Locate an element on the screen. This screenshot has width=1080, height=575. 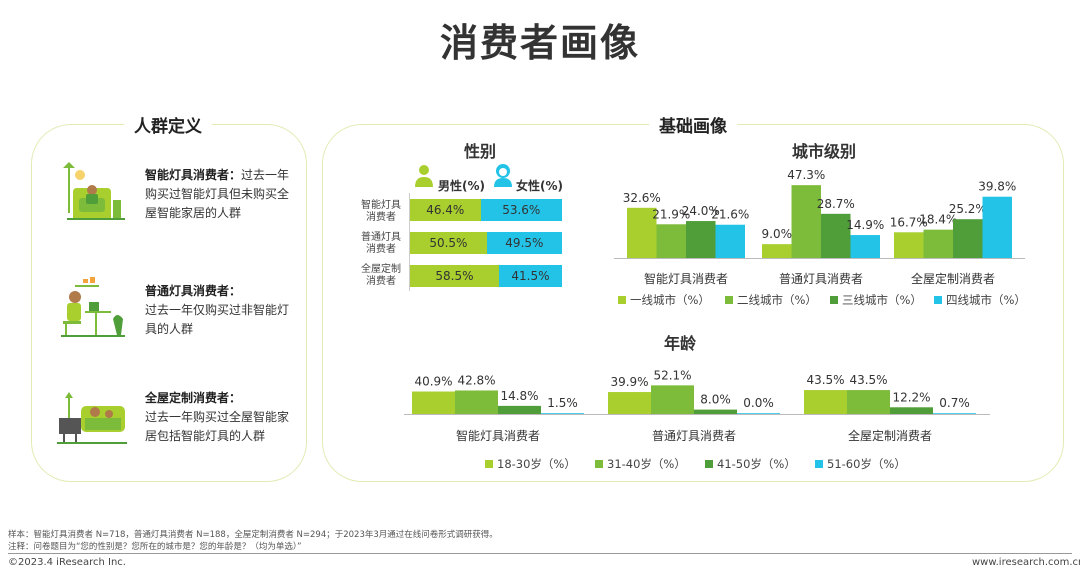
city-value-label: 21.9% is located at coordinates (671, 214).